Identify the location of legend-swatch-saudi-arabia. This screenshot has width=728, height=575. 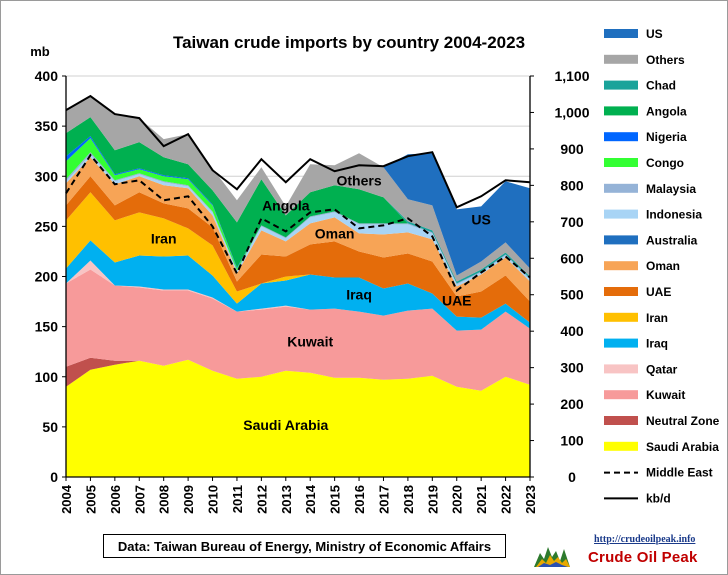
(621, 446).